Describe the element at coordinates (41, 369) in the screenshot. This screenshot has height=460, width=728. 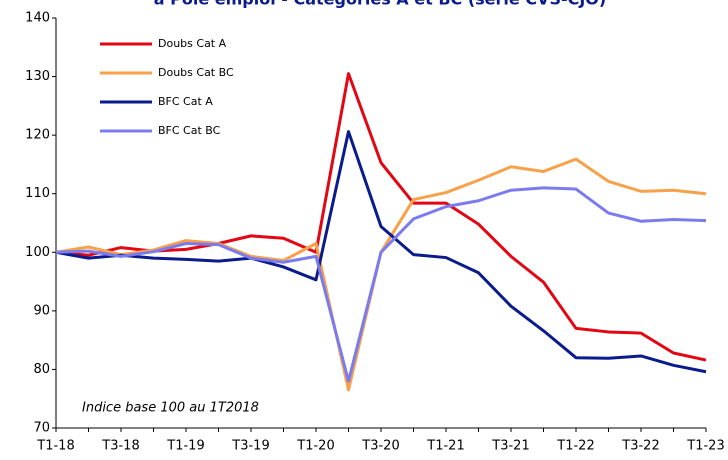
I see `y-tick-label: 80` at that location.